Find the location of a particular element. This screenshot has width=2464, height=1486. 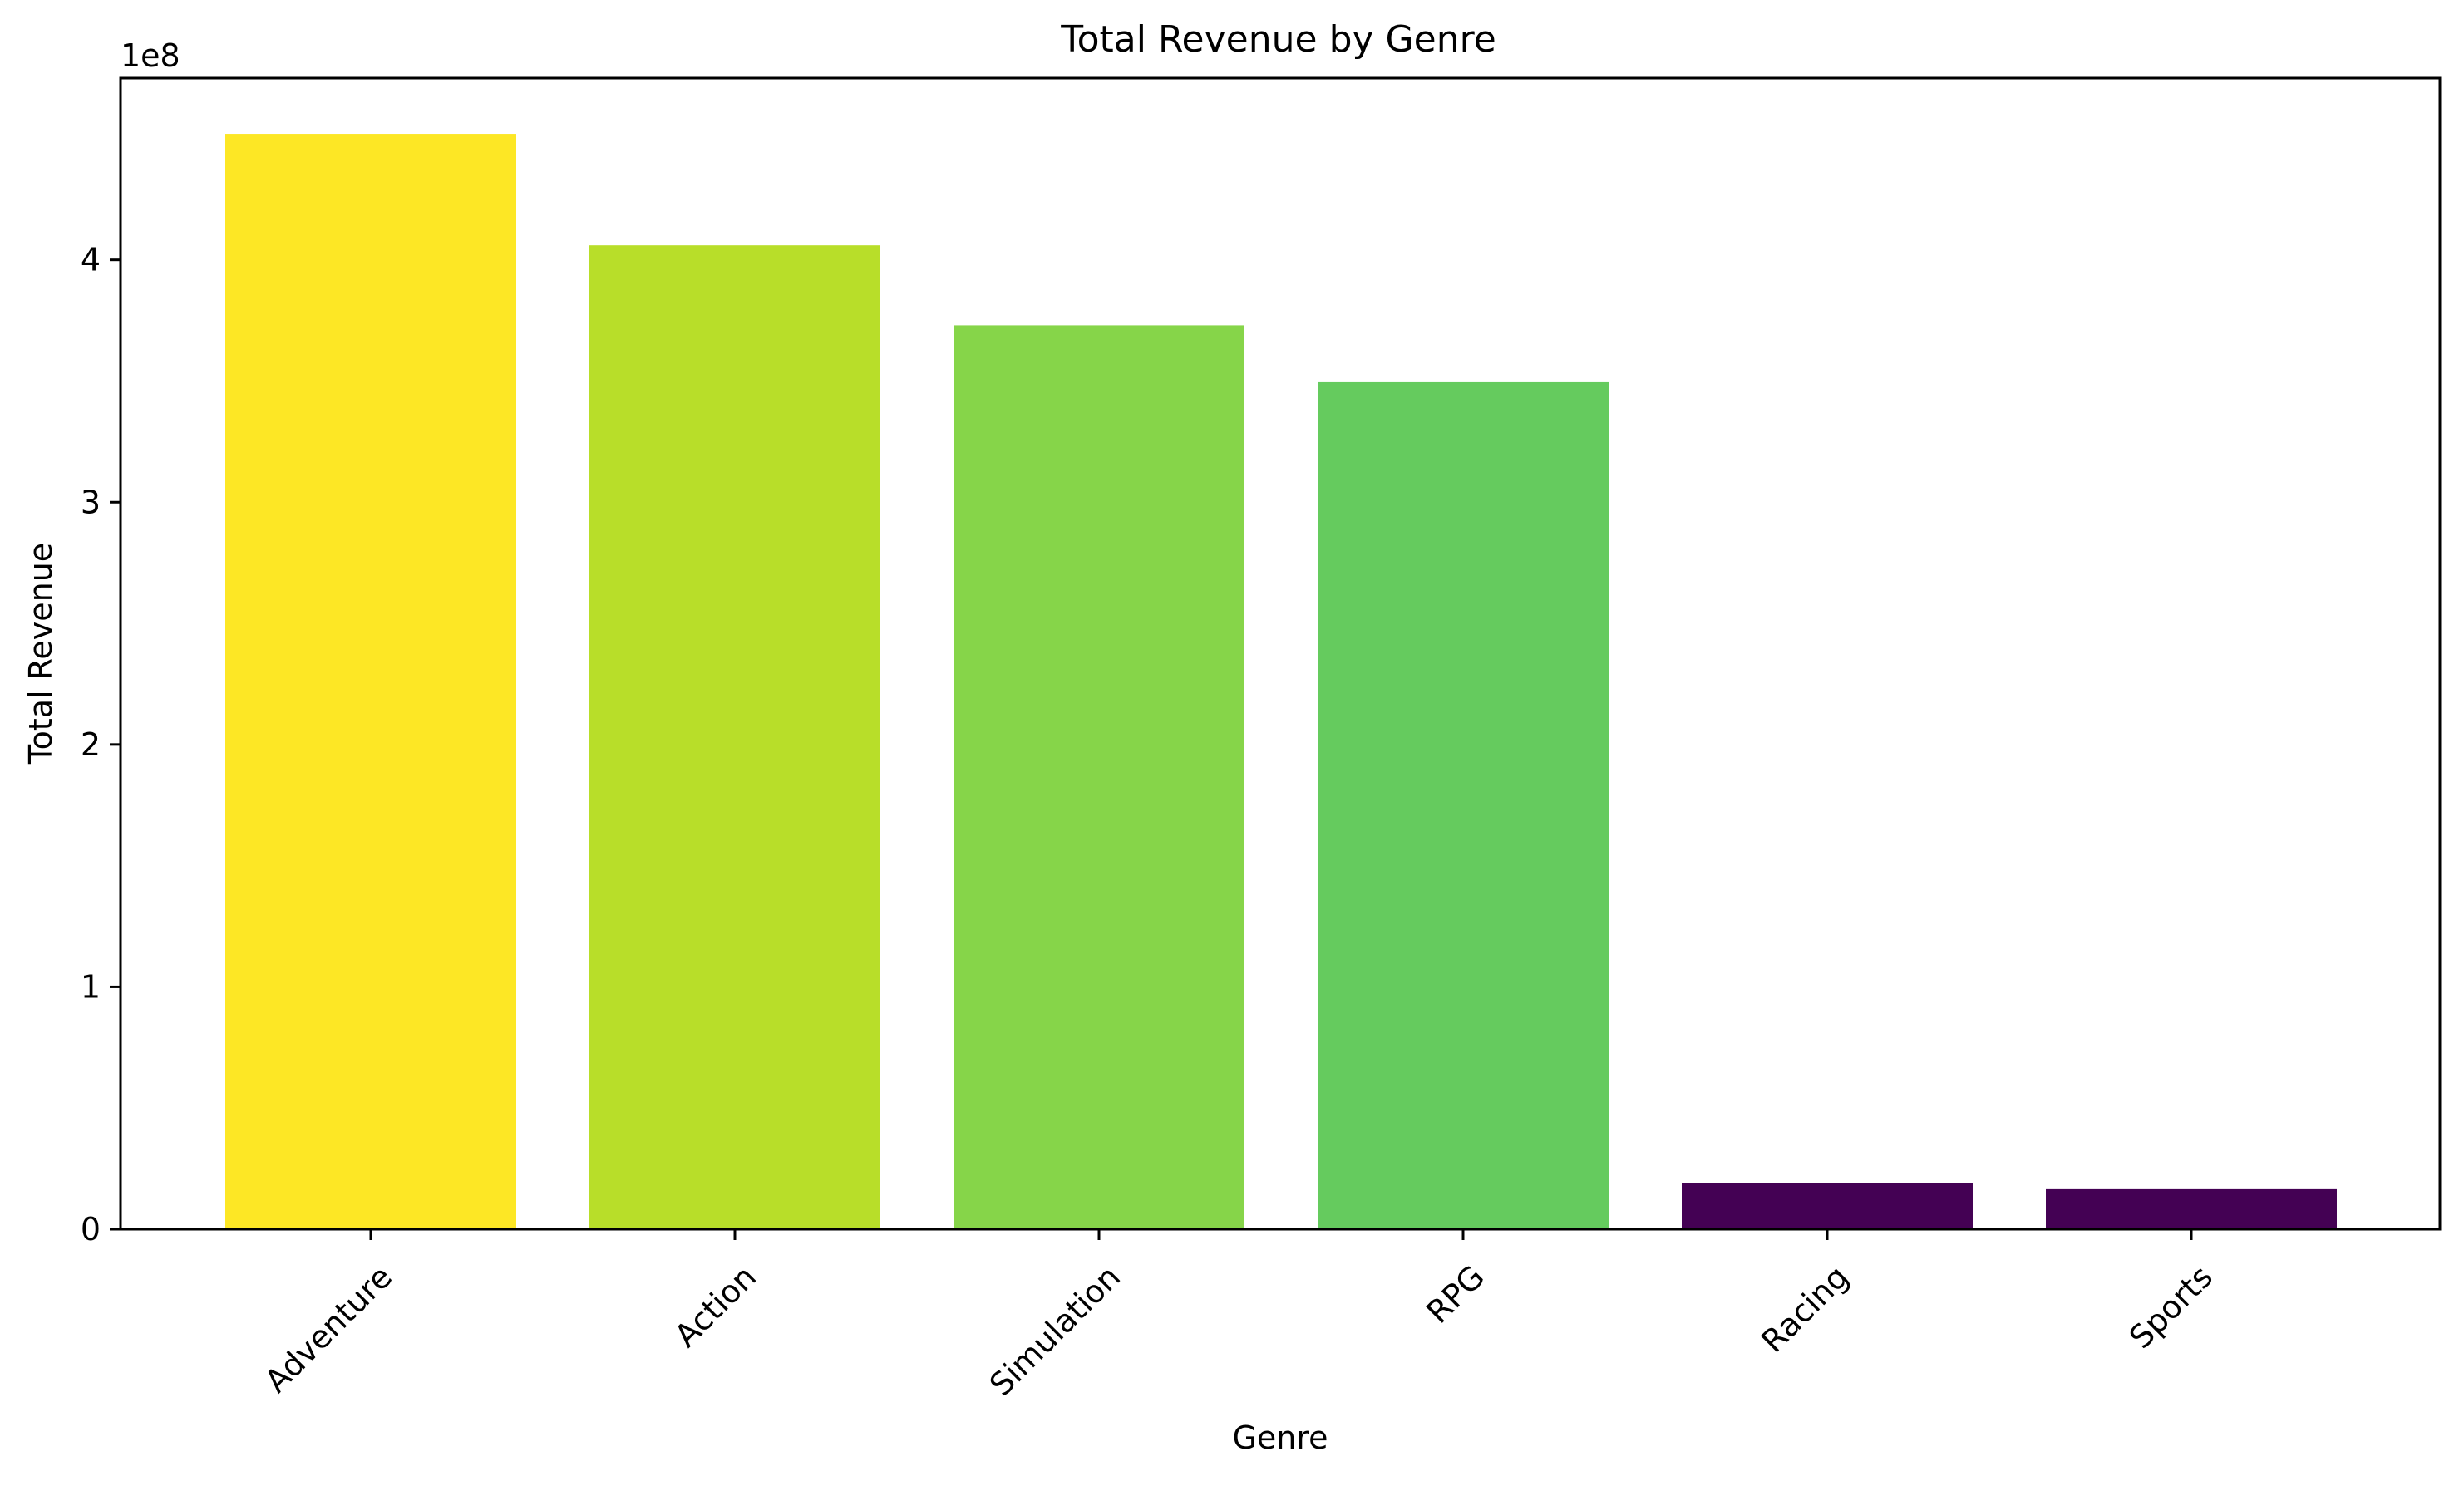

y-tick-label: 2 is located at coordinates (91, 744).